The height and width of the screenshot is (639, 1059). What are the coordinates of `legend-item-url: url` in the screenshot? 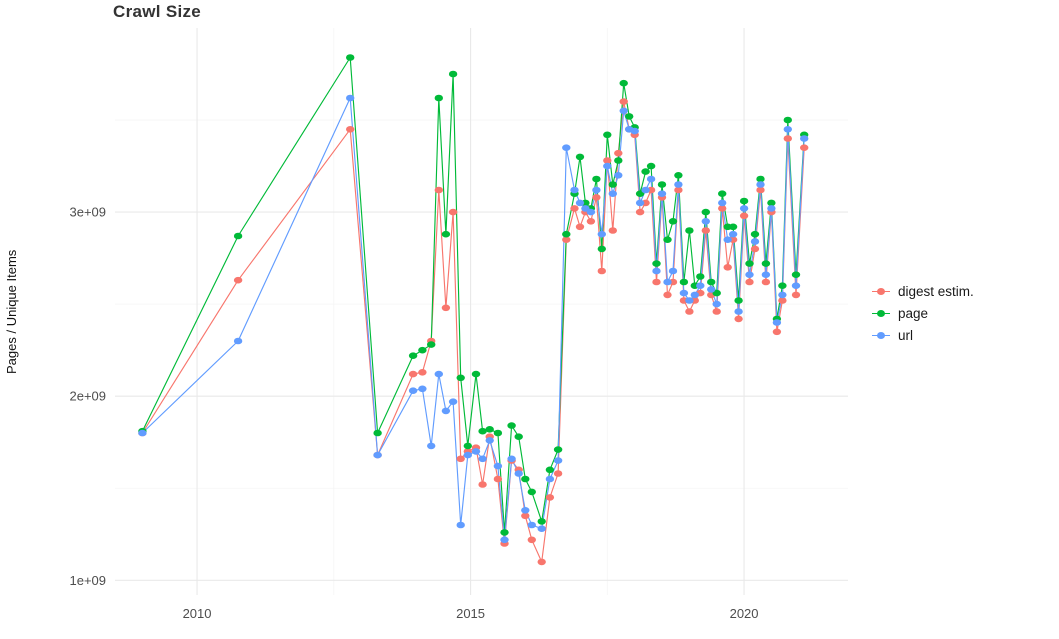 It's located at (923, 335).